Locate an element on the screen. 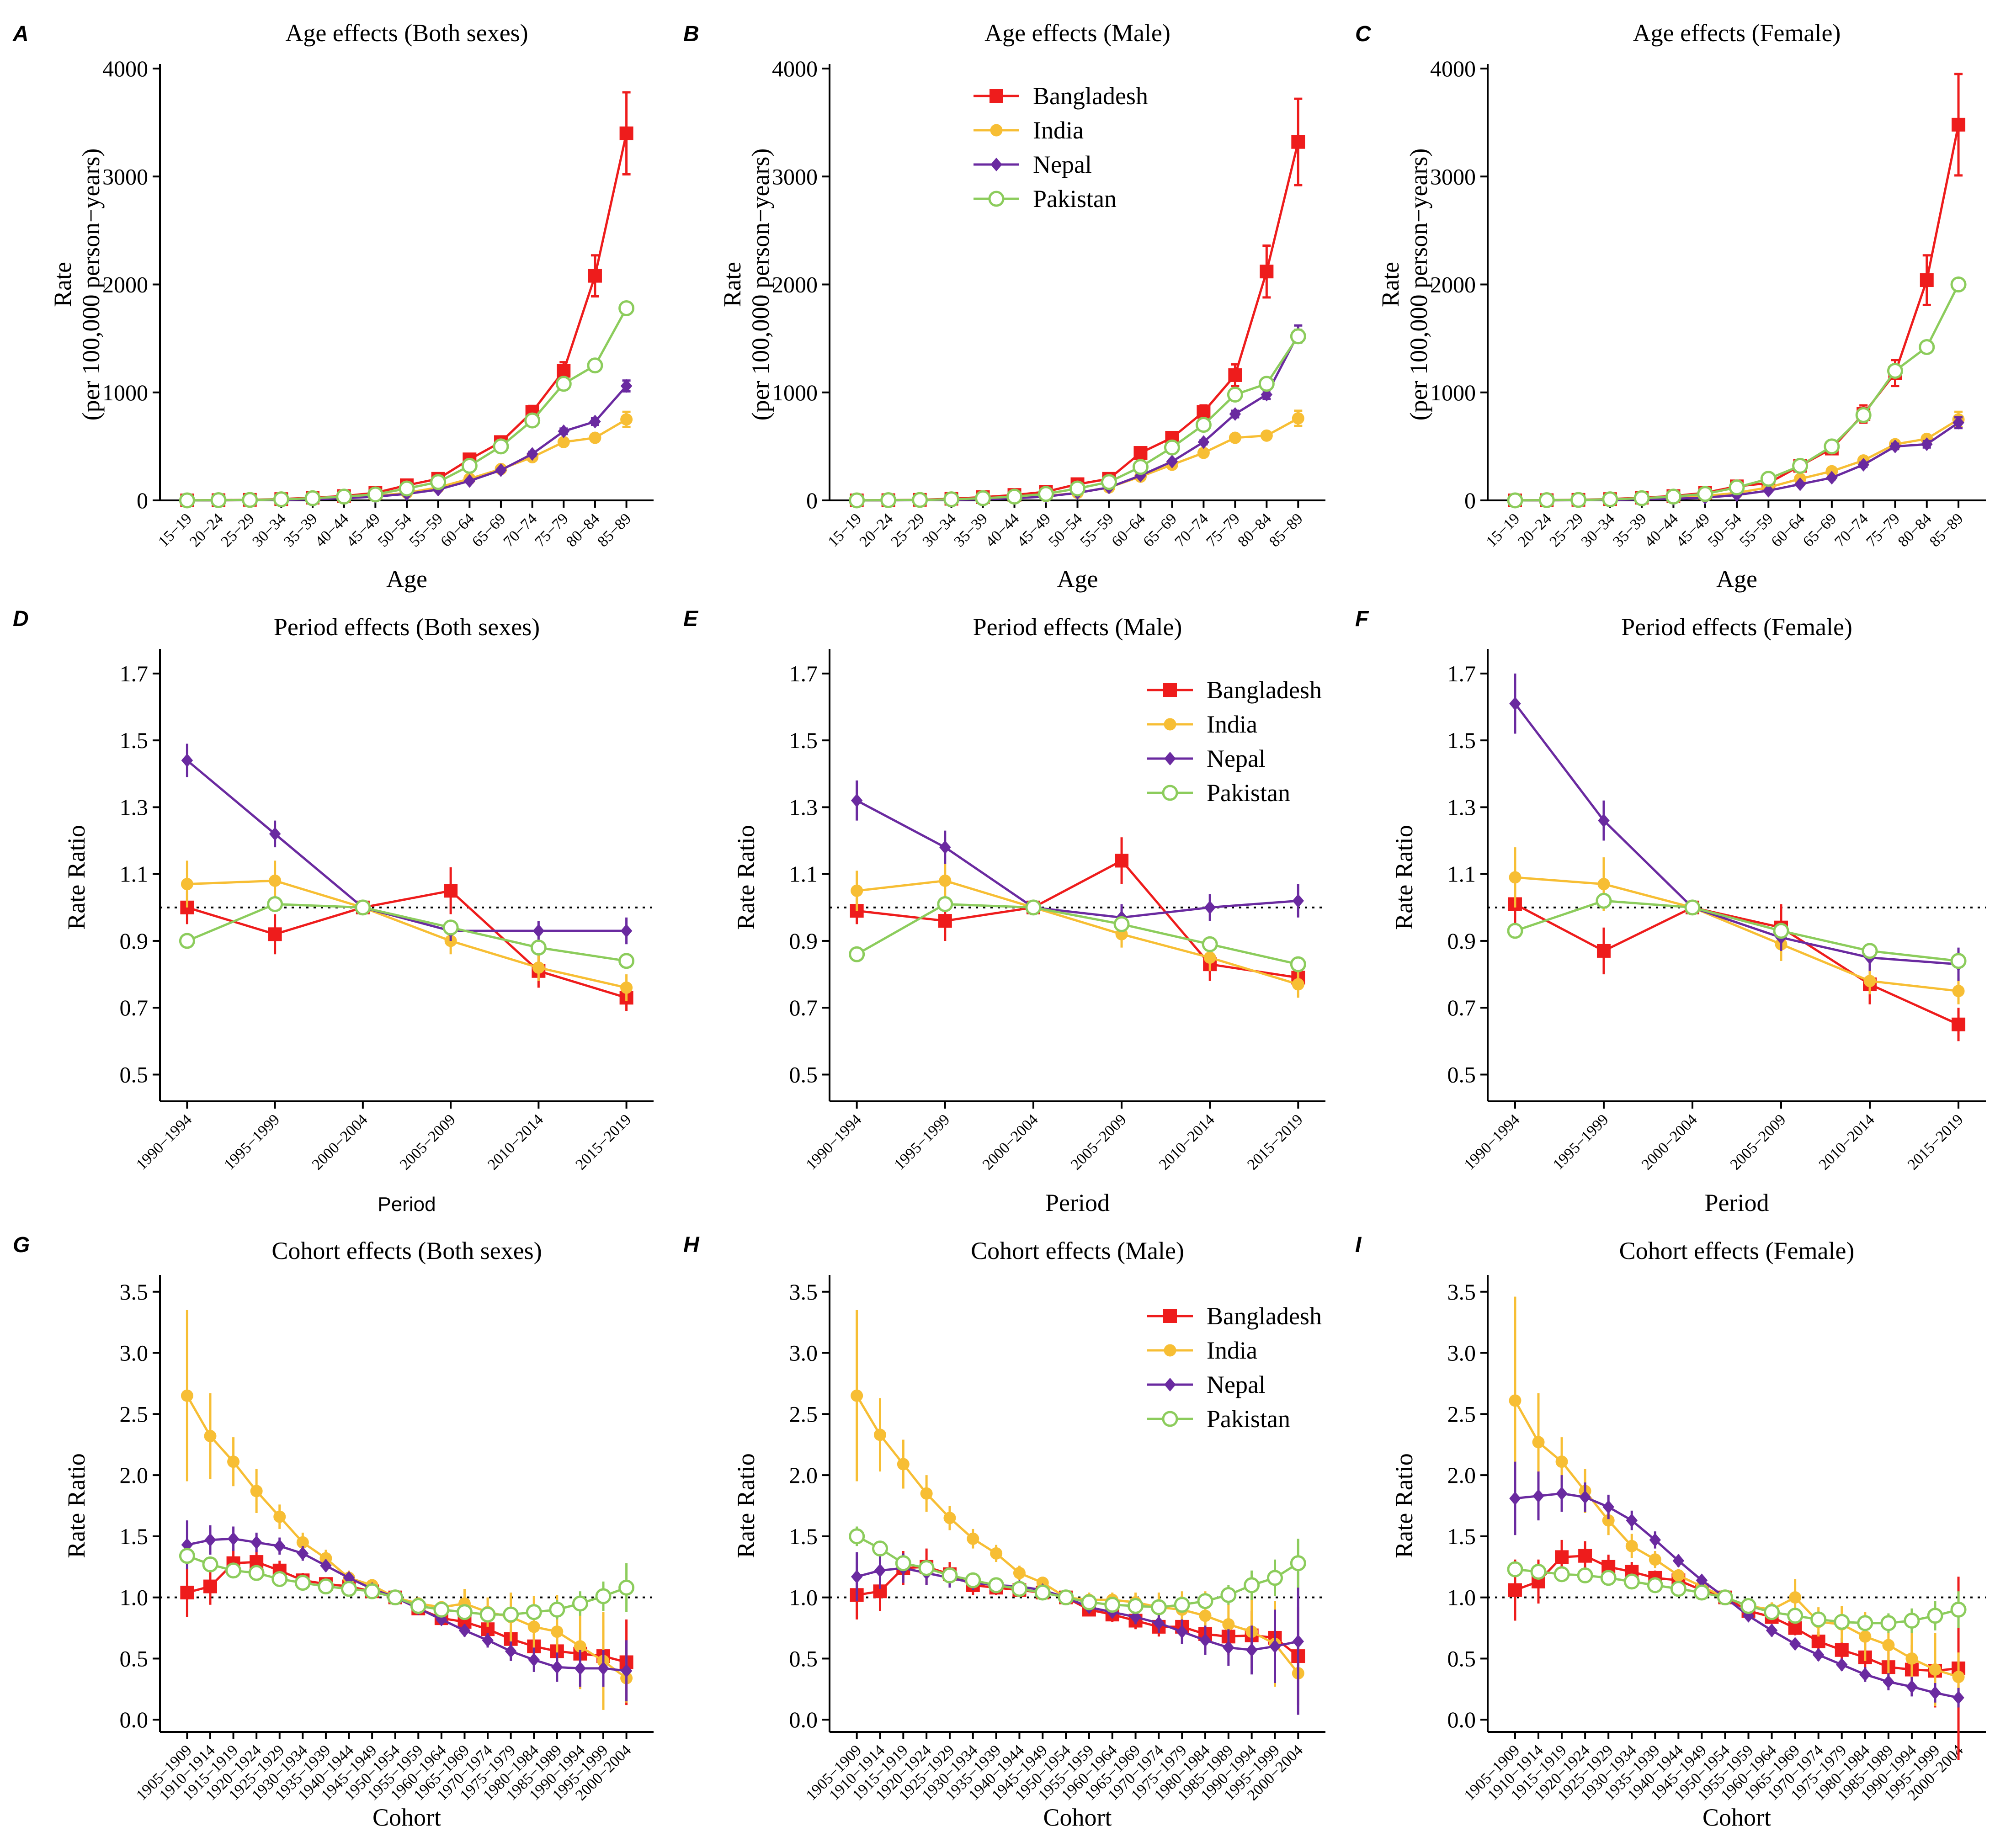 Image resolution: width=2011 pixels, height=1848 pixels. y-tick-label: 1.5 is located at coordinates (1462, 1536).